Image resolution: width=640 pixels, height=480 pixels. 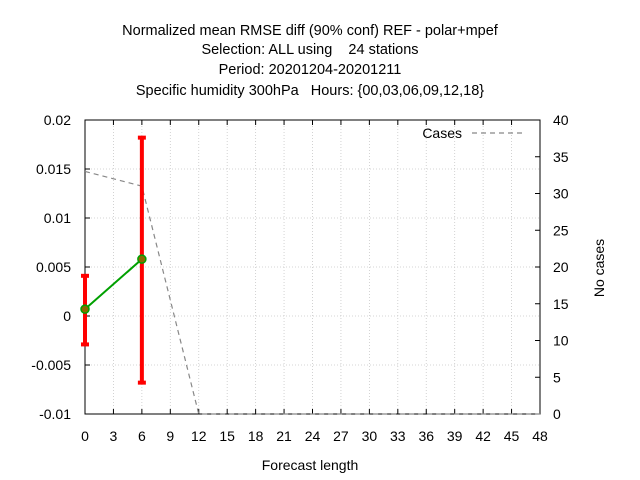 I want to click on x-tick-label: 12, so click(x=199, y=436).